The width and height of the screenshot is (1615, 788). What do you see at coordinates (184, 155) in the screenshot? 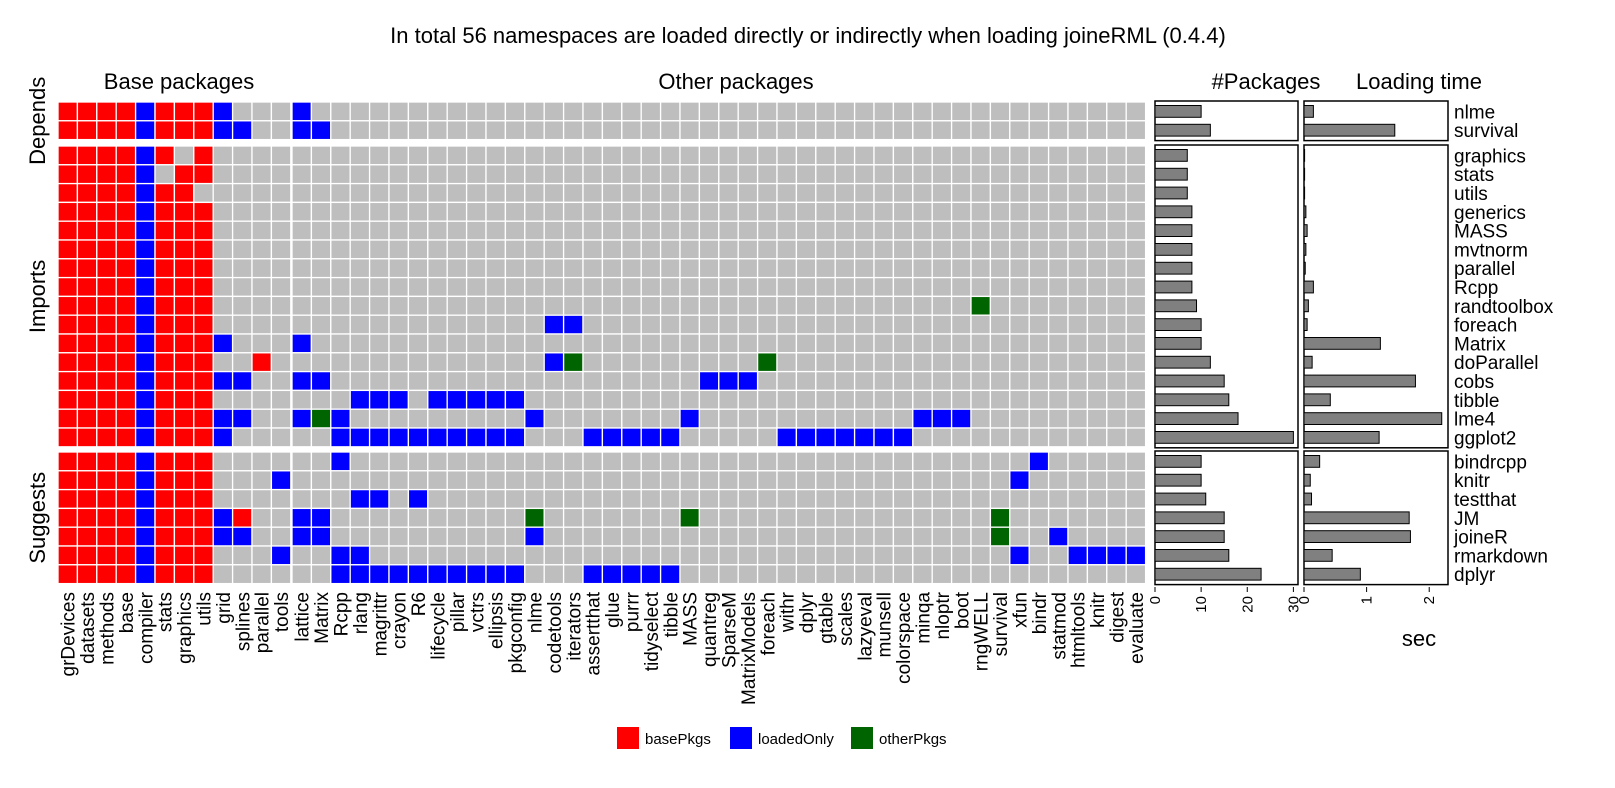
I see `cell-graphics-graphics` at bounding box center [184, 155].